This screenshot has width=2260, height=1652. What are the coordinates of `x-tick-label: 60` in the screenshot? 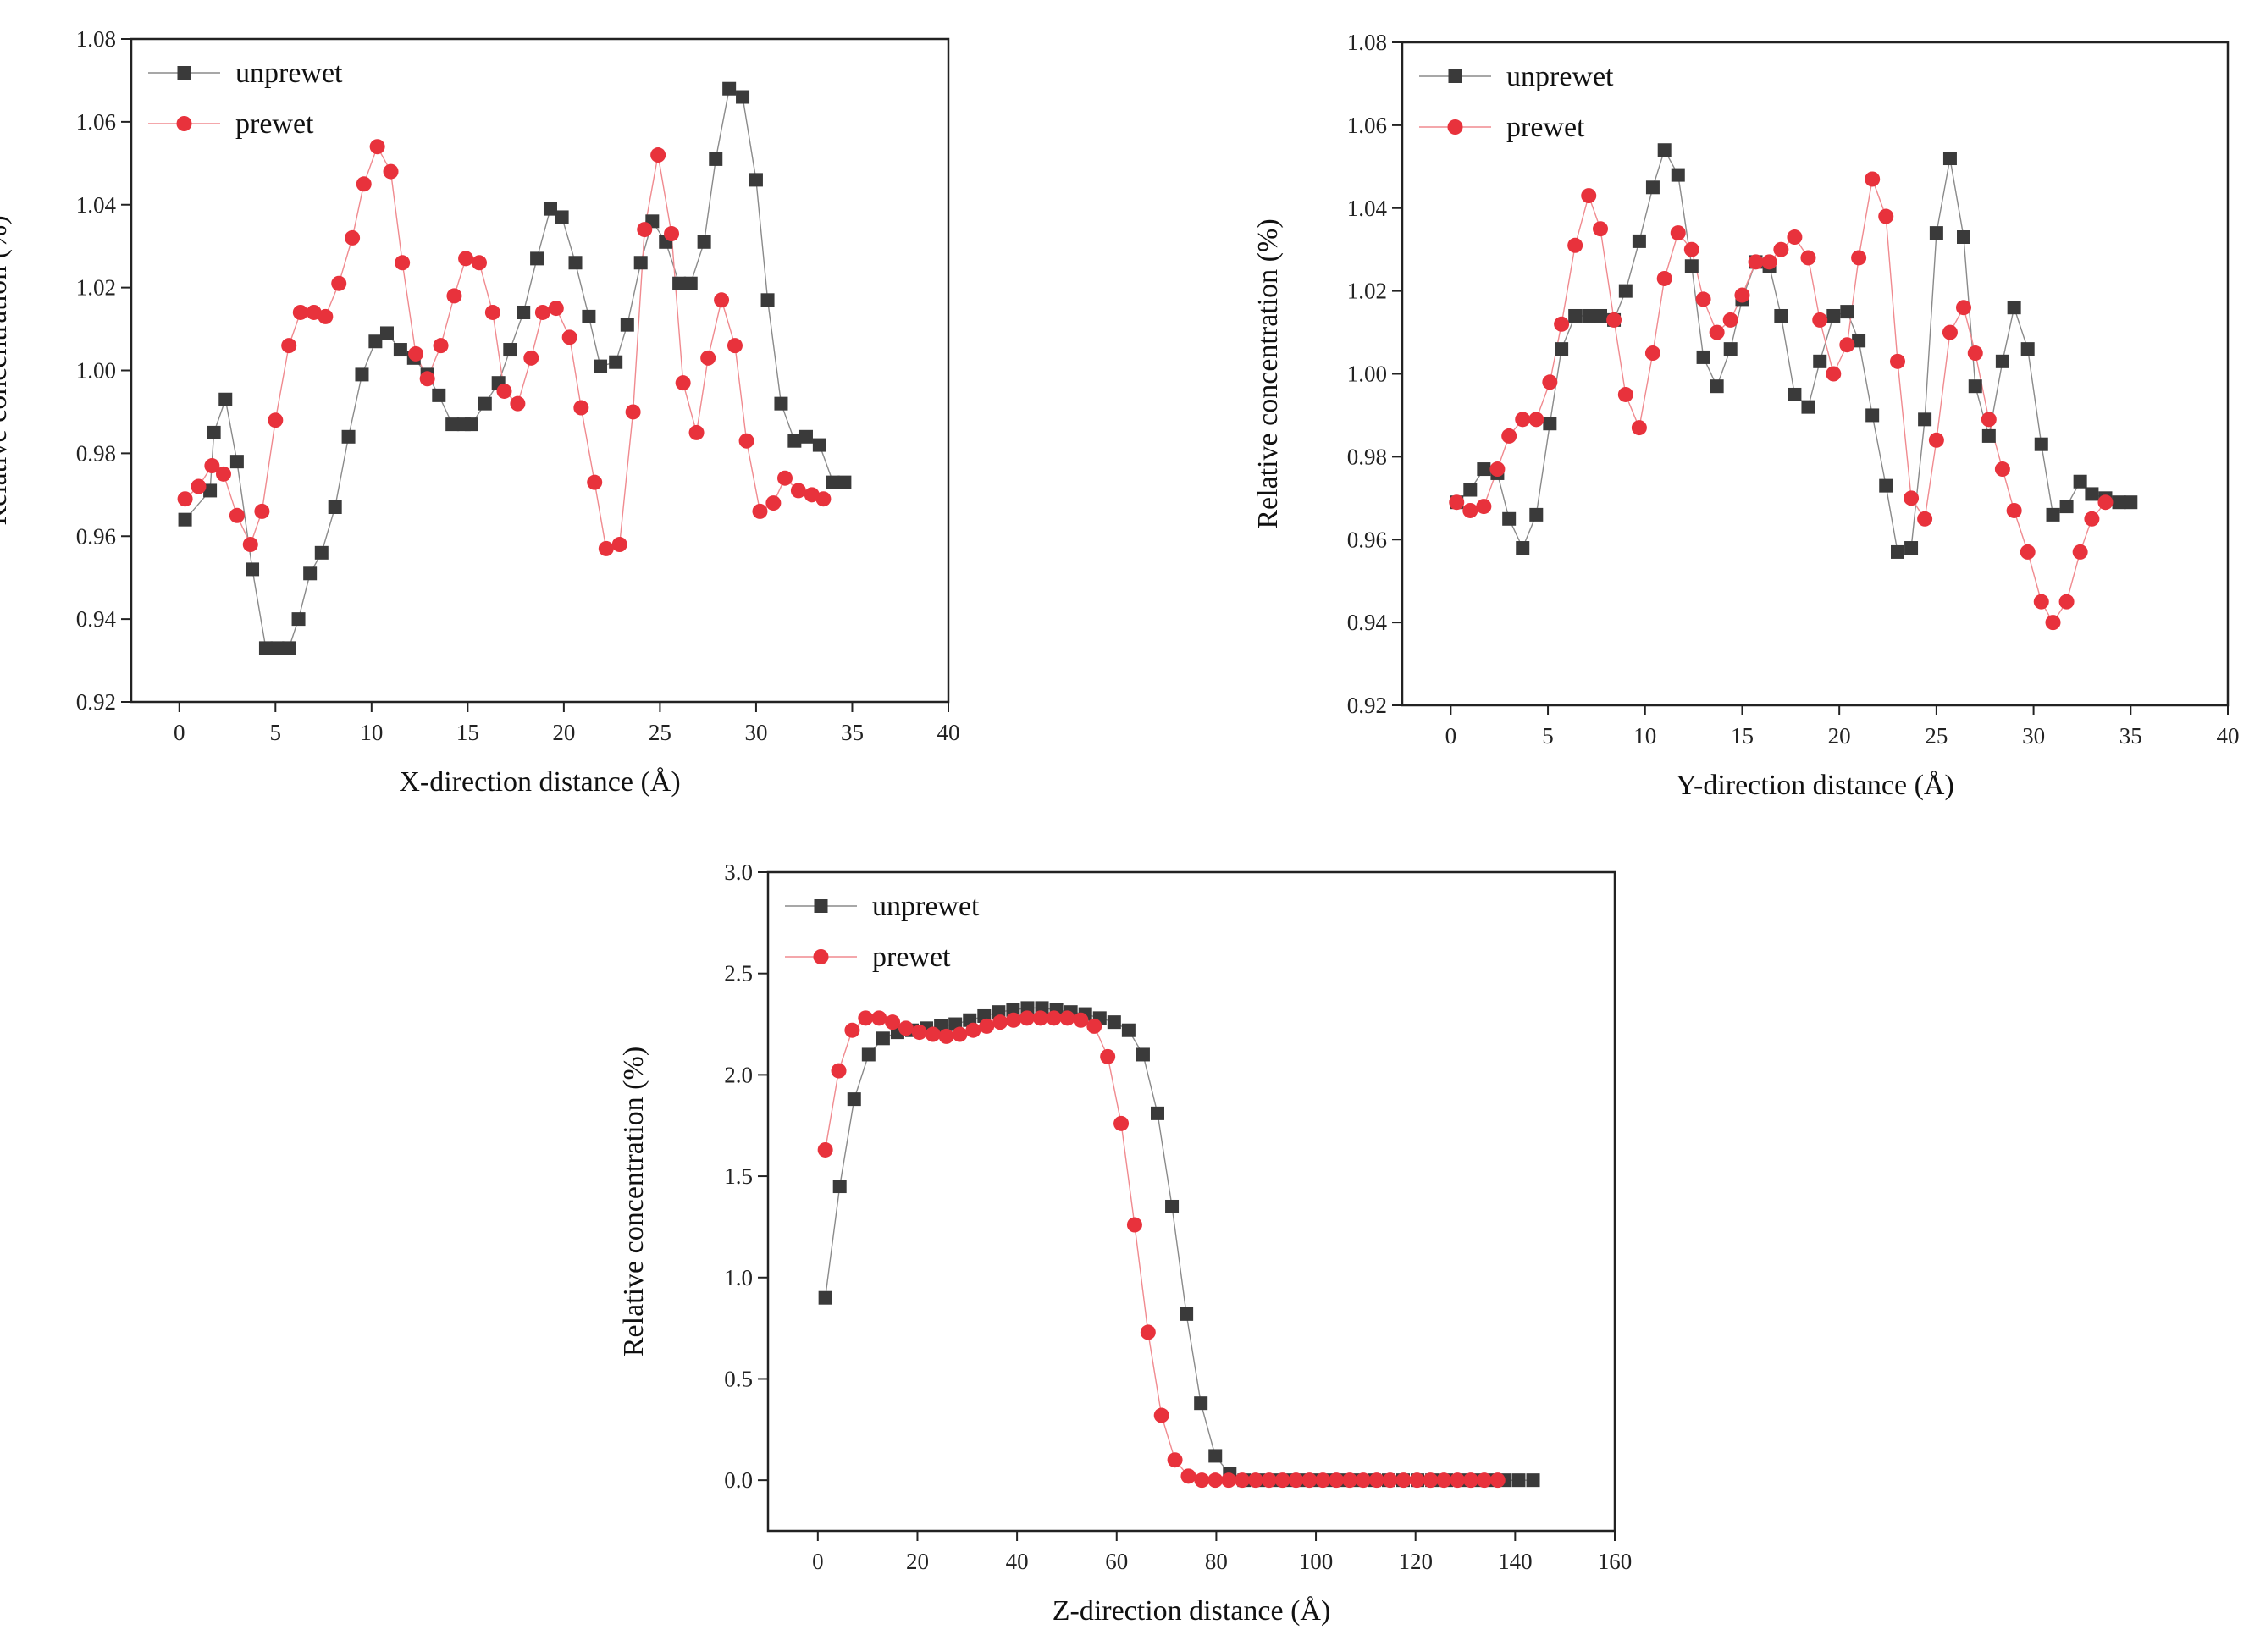 It's located at (1117, 1561).